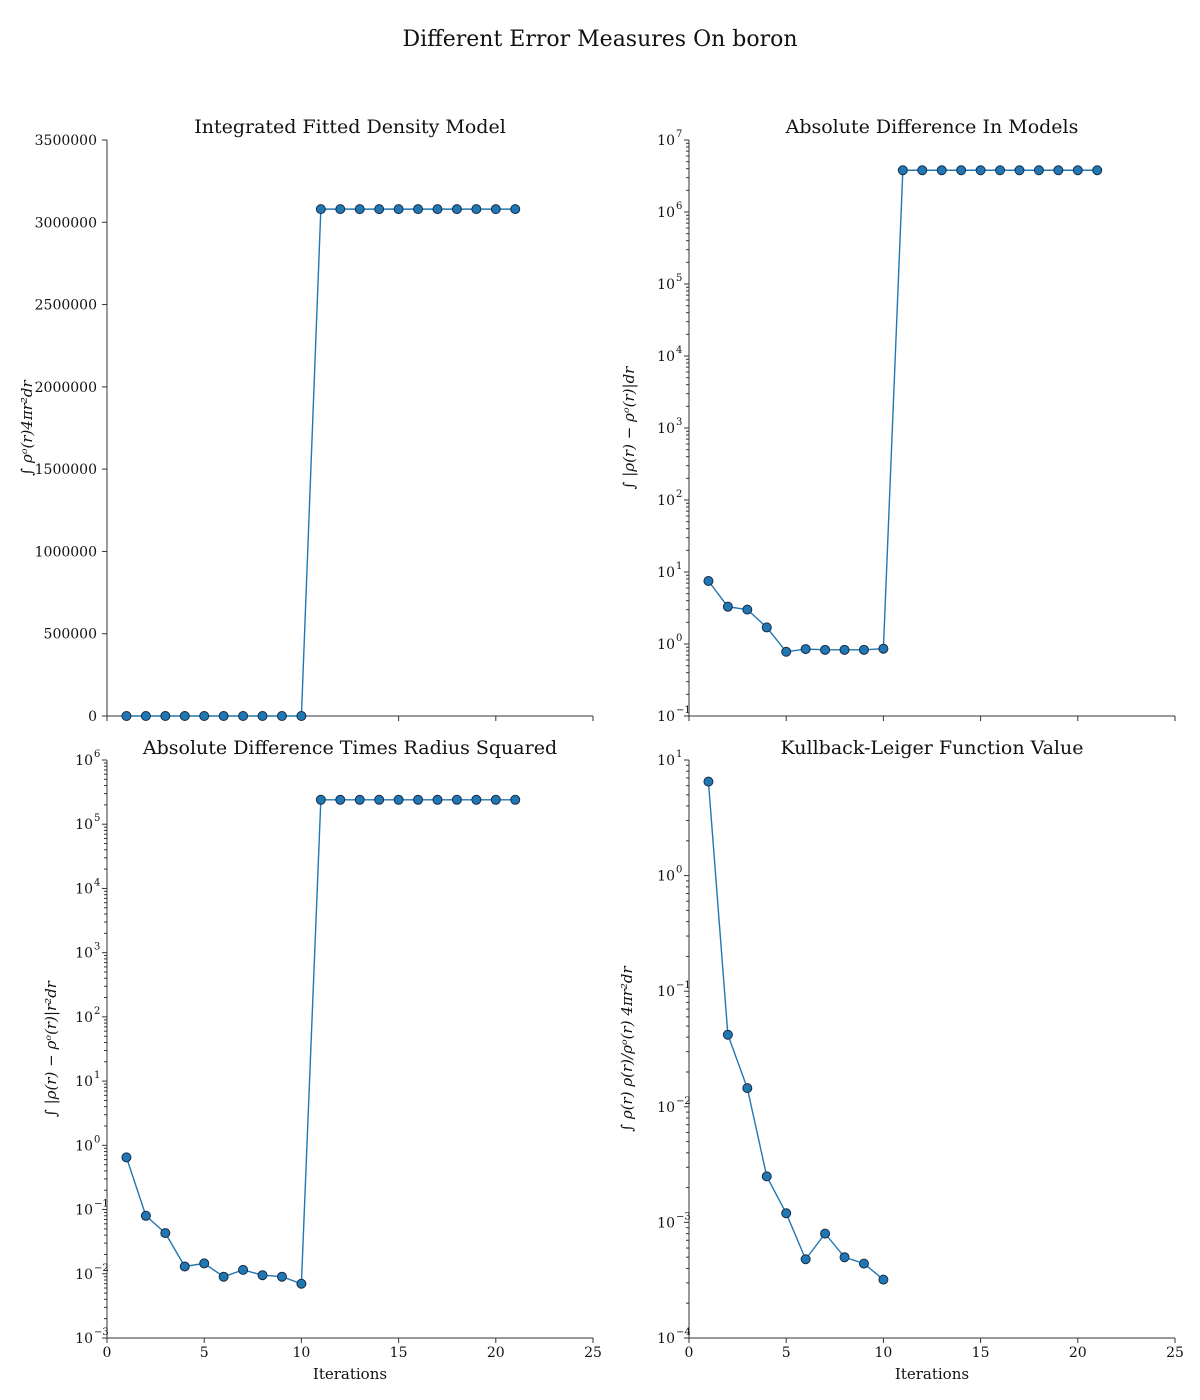 The height and width of the screenshot is (1400, 1200). Describe the element at coordinates (932, 748) in the screenshot. I see `subplot-title: Kullback-Leiger Function Value` at that location.